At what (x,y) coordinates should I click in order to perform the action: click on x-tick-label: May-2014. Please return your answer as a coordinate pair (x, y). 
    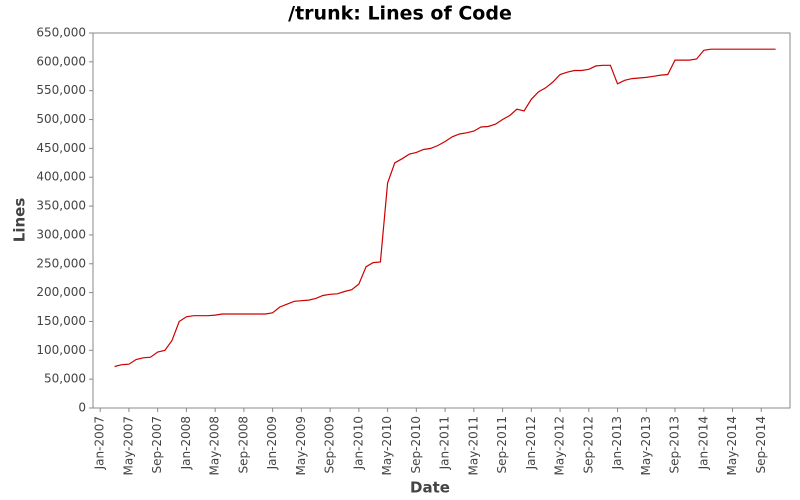
    Looking at the image, I should click on (732, 445).